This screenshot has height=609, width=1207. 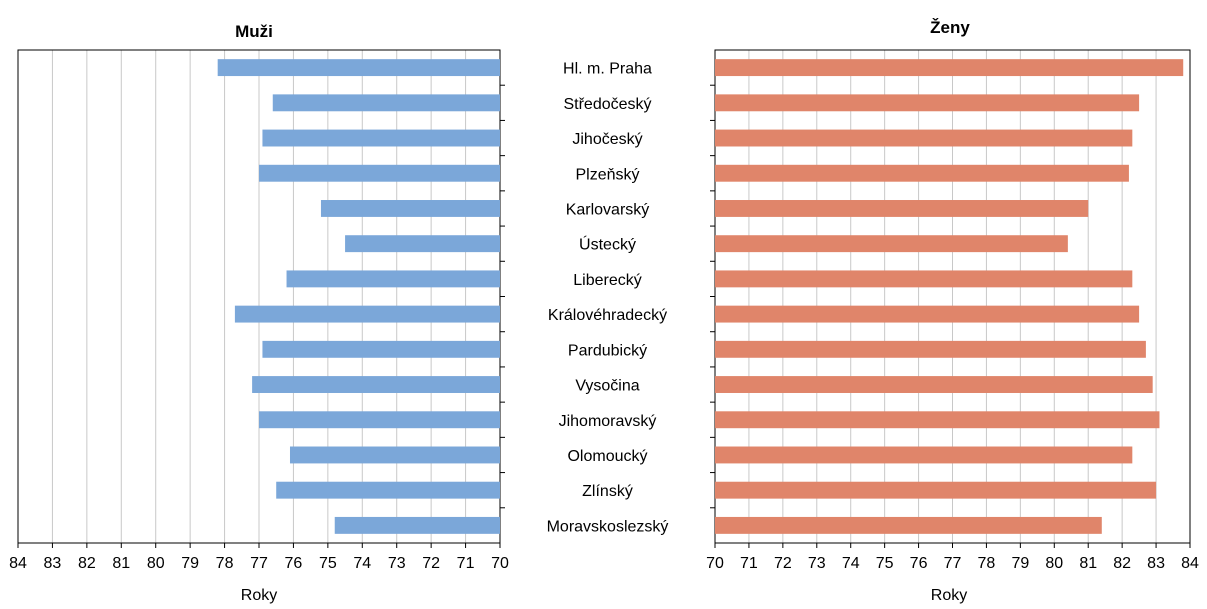 What do you see at coordinates (851, 563) in the screenshot?
I see `right-x-tick-label: 74` at bounding box center [851, 563].